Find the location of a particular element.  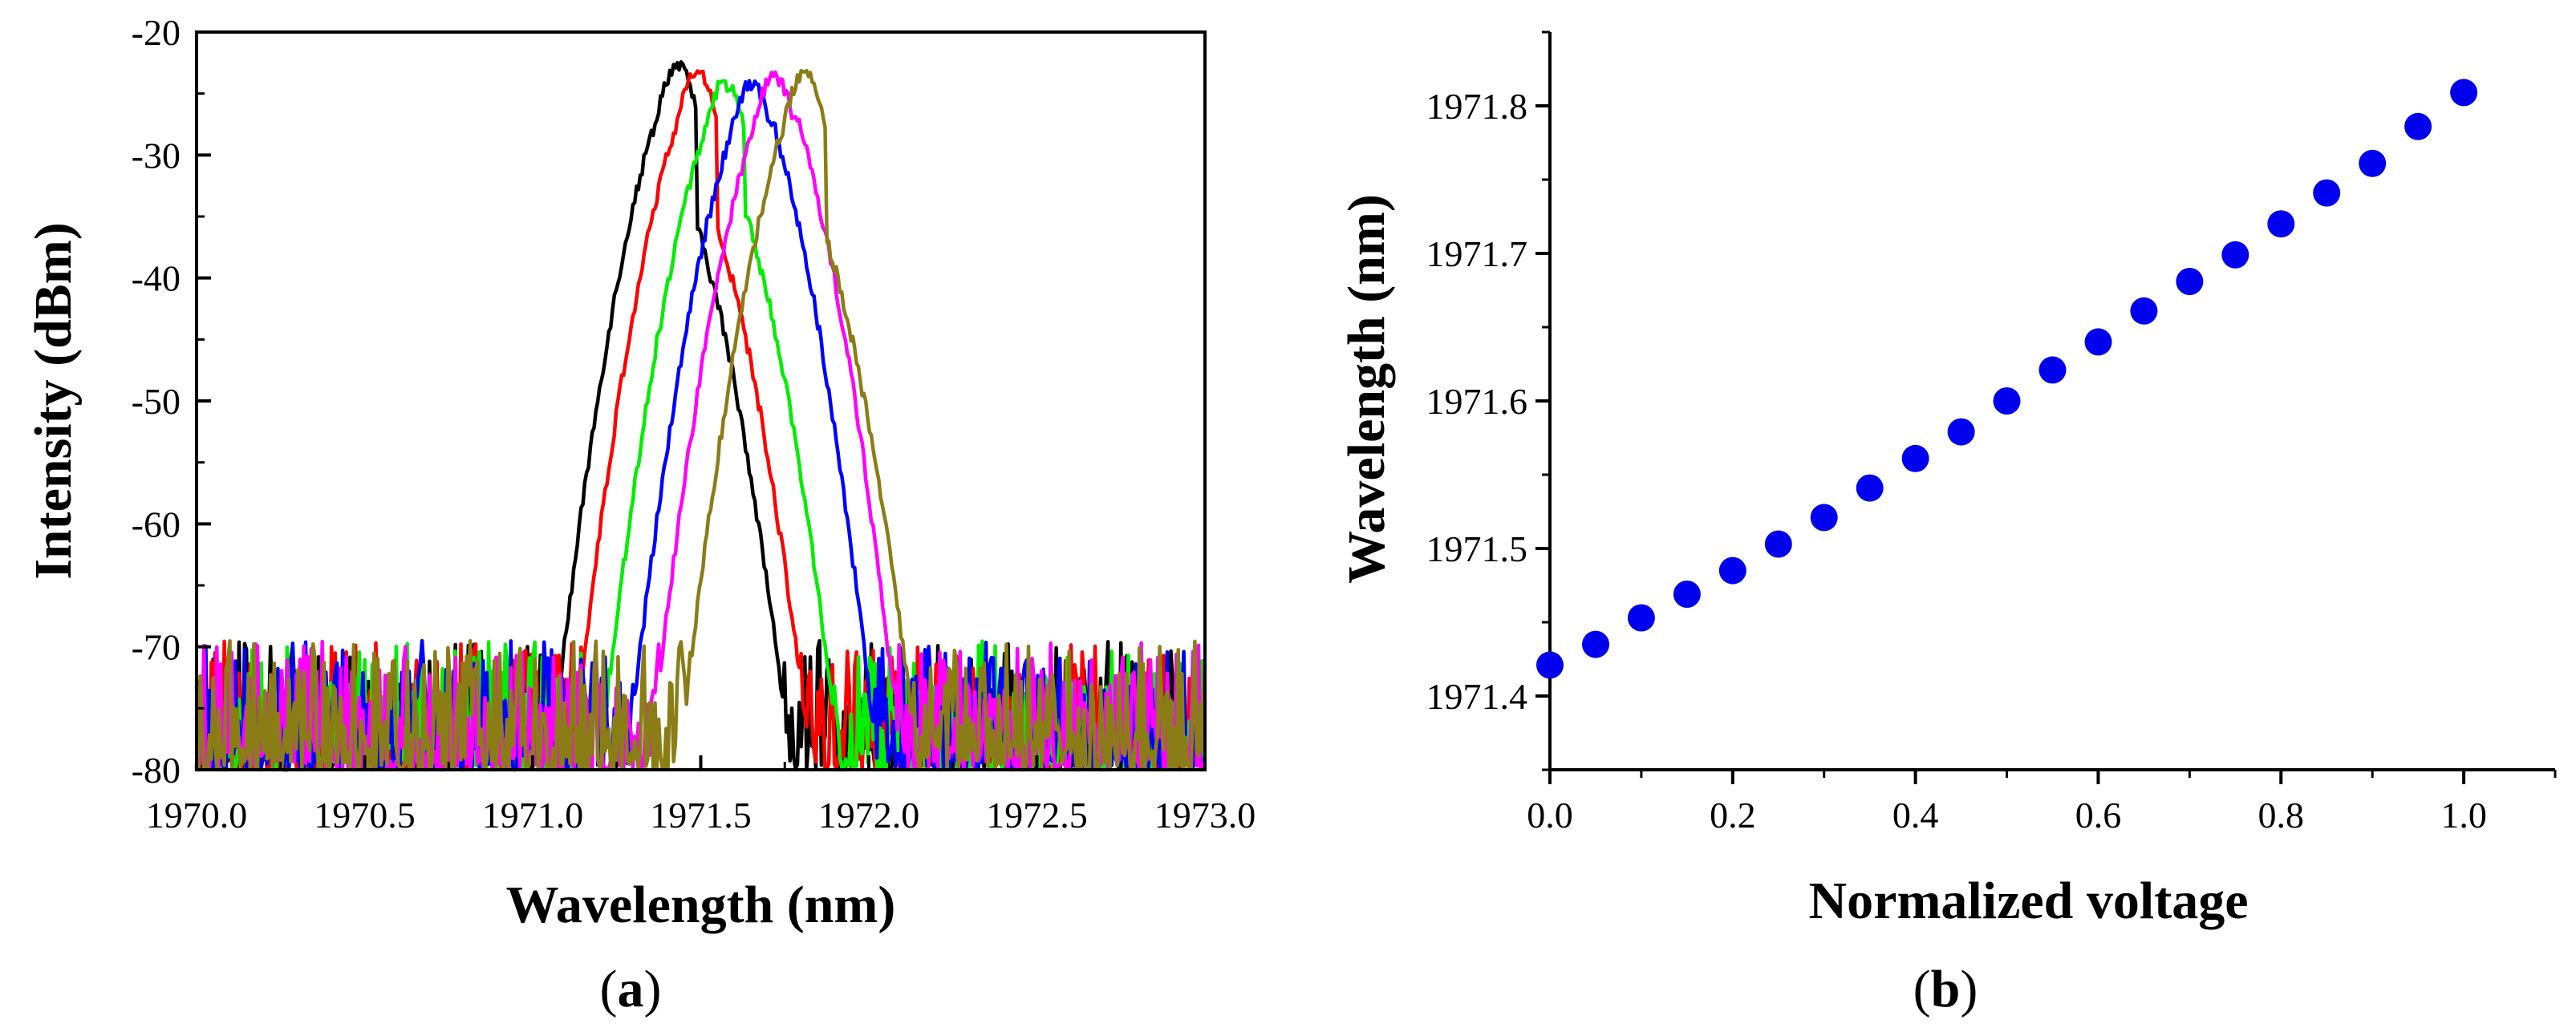

y-tick-label-b: 1971.8 is located at coordinates (1477, 106).